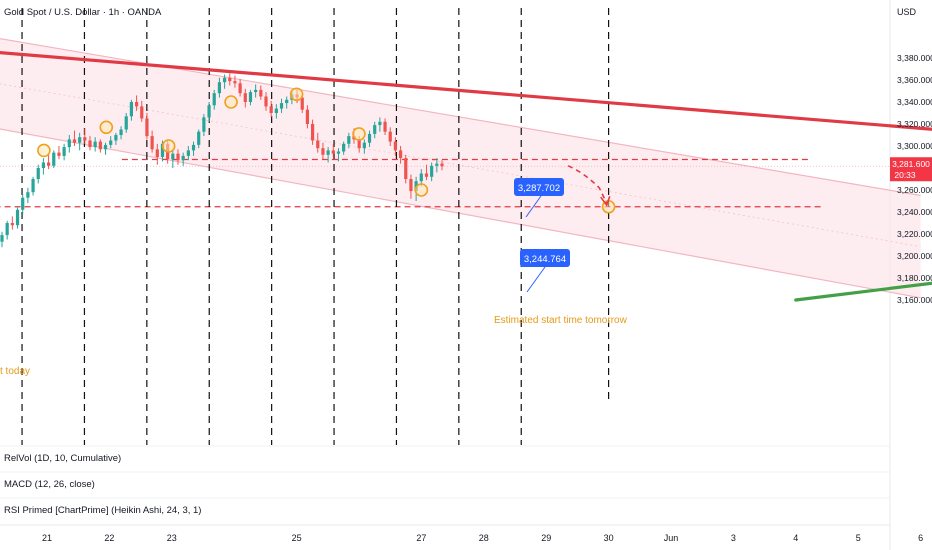 The height and width of the screenshot is (550, 932). I want to click on time-tick-label: 3, so click(733, 538).